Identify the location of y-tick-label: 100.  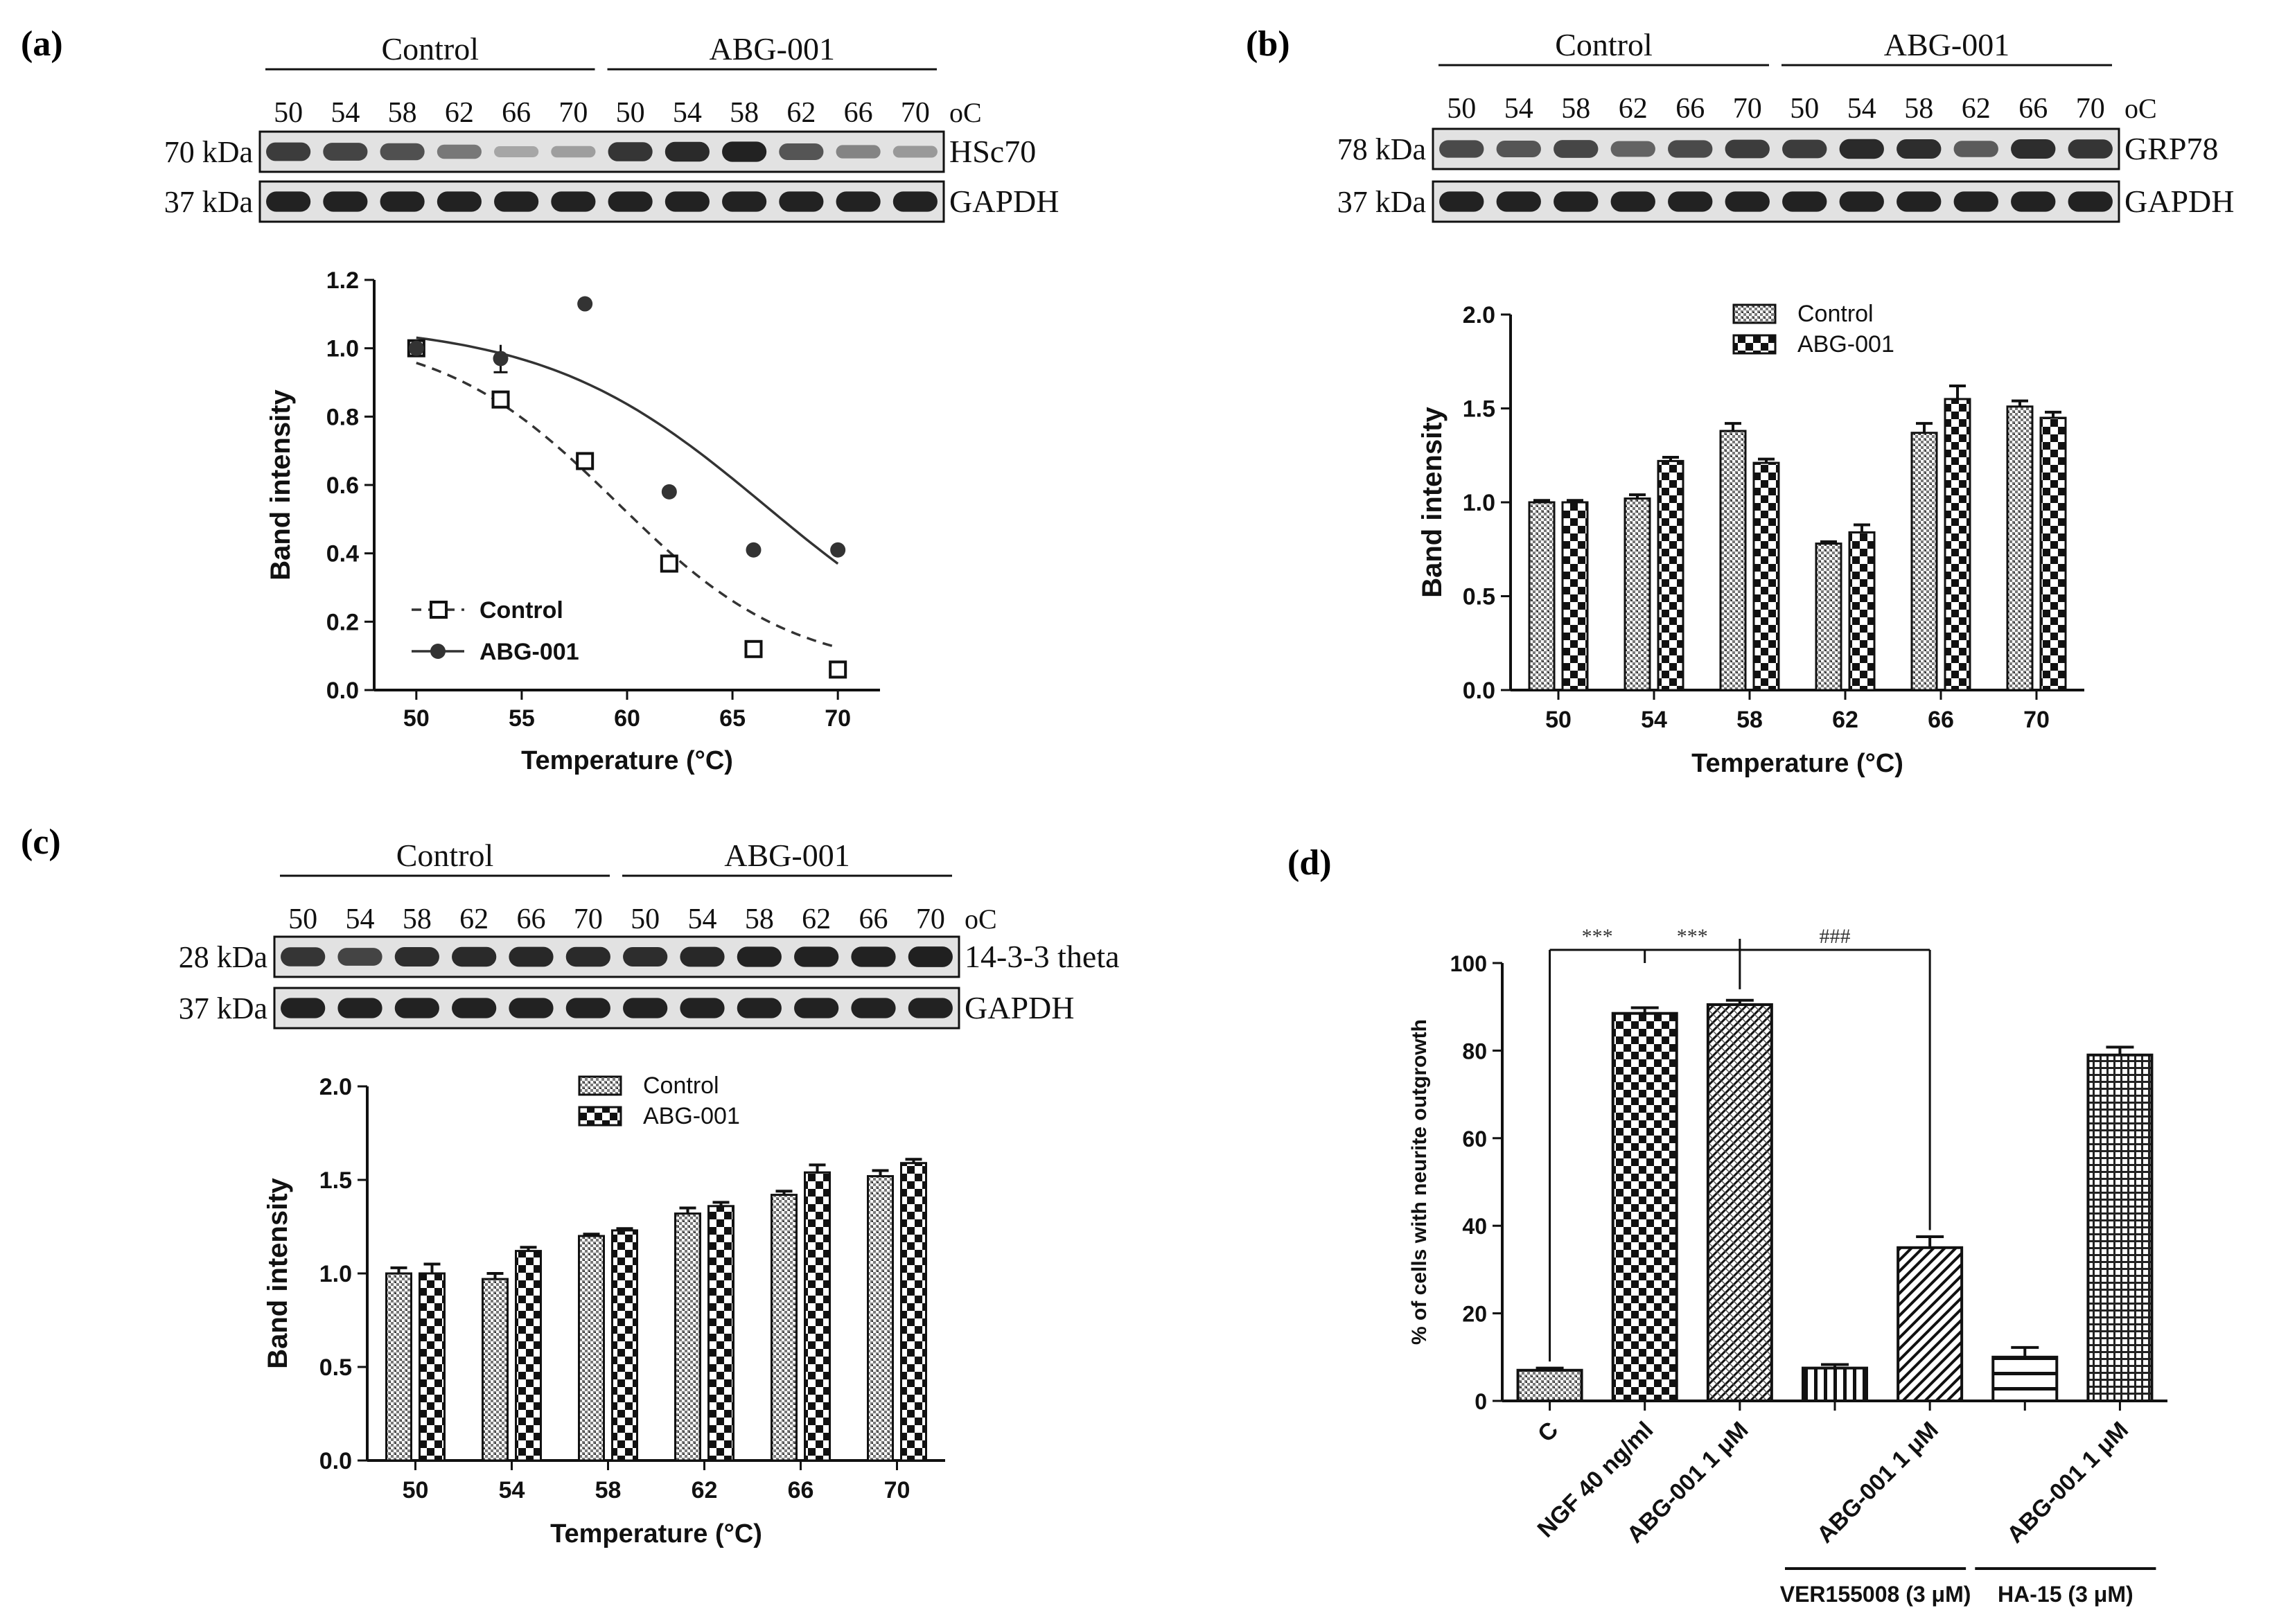
(1468, 963).